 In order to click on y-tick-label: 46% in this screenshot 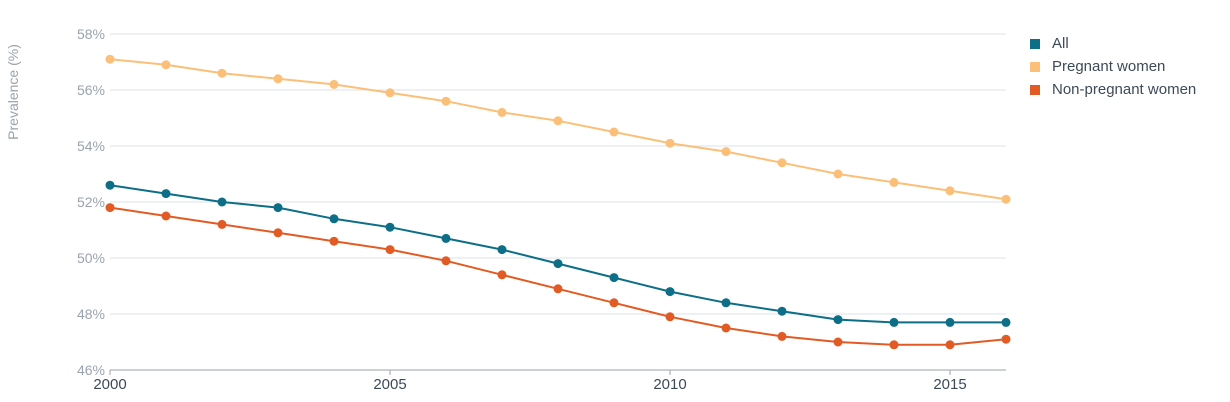, I will do `click(91, 370)`.